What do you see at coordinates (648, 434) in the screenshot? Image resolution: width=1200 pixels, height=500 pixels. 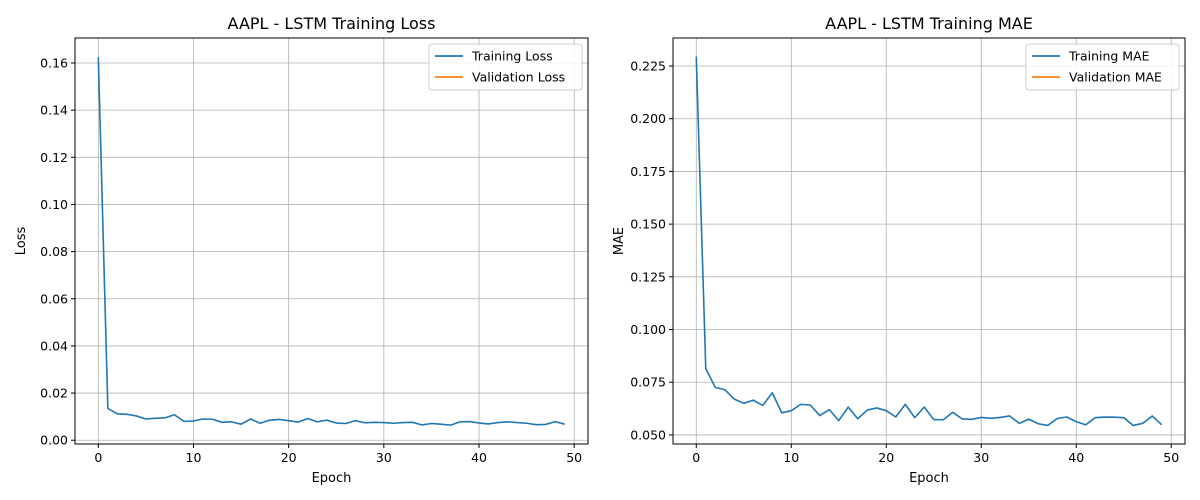 I see `y-tick-label: 0.050` at bounding box center [648, 434].